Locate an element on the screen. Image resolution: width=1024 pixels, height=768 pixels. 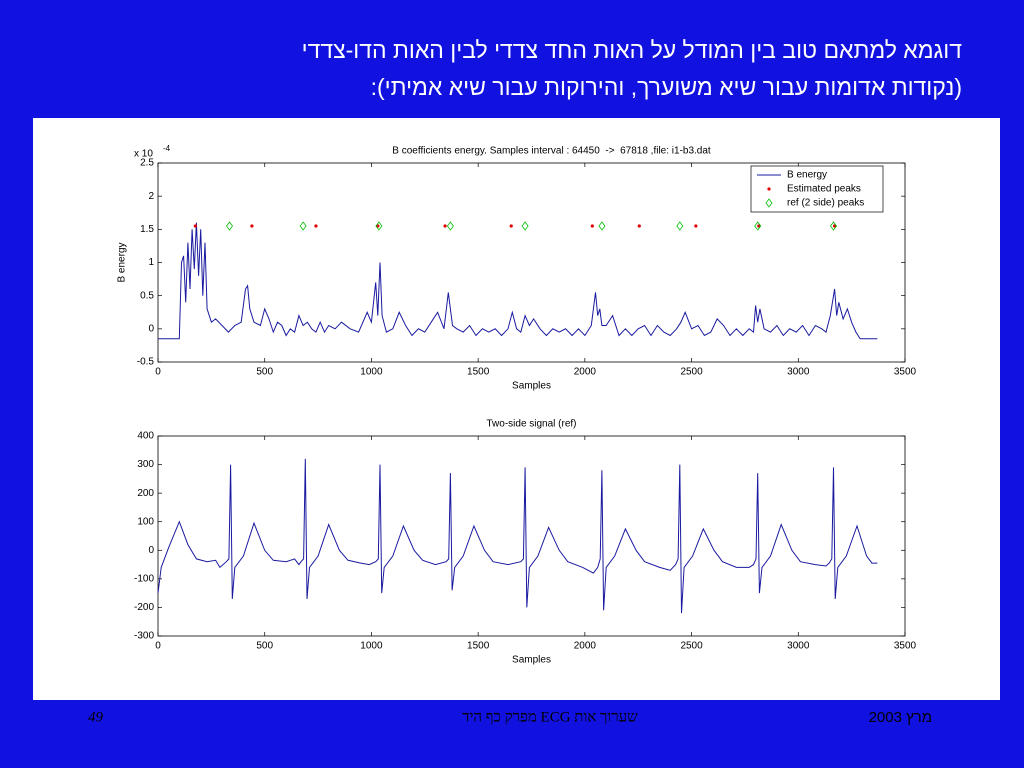
y-tick-label: 2 is located at coordinates (151, 196).